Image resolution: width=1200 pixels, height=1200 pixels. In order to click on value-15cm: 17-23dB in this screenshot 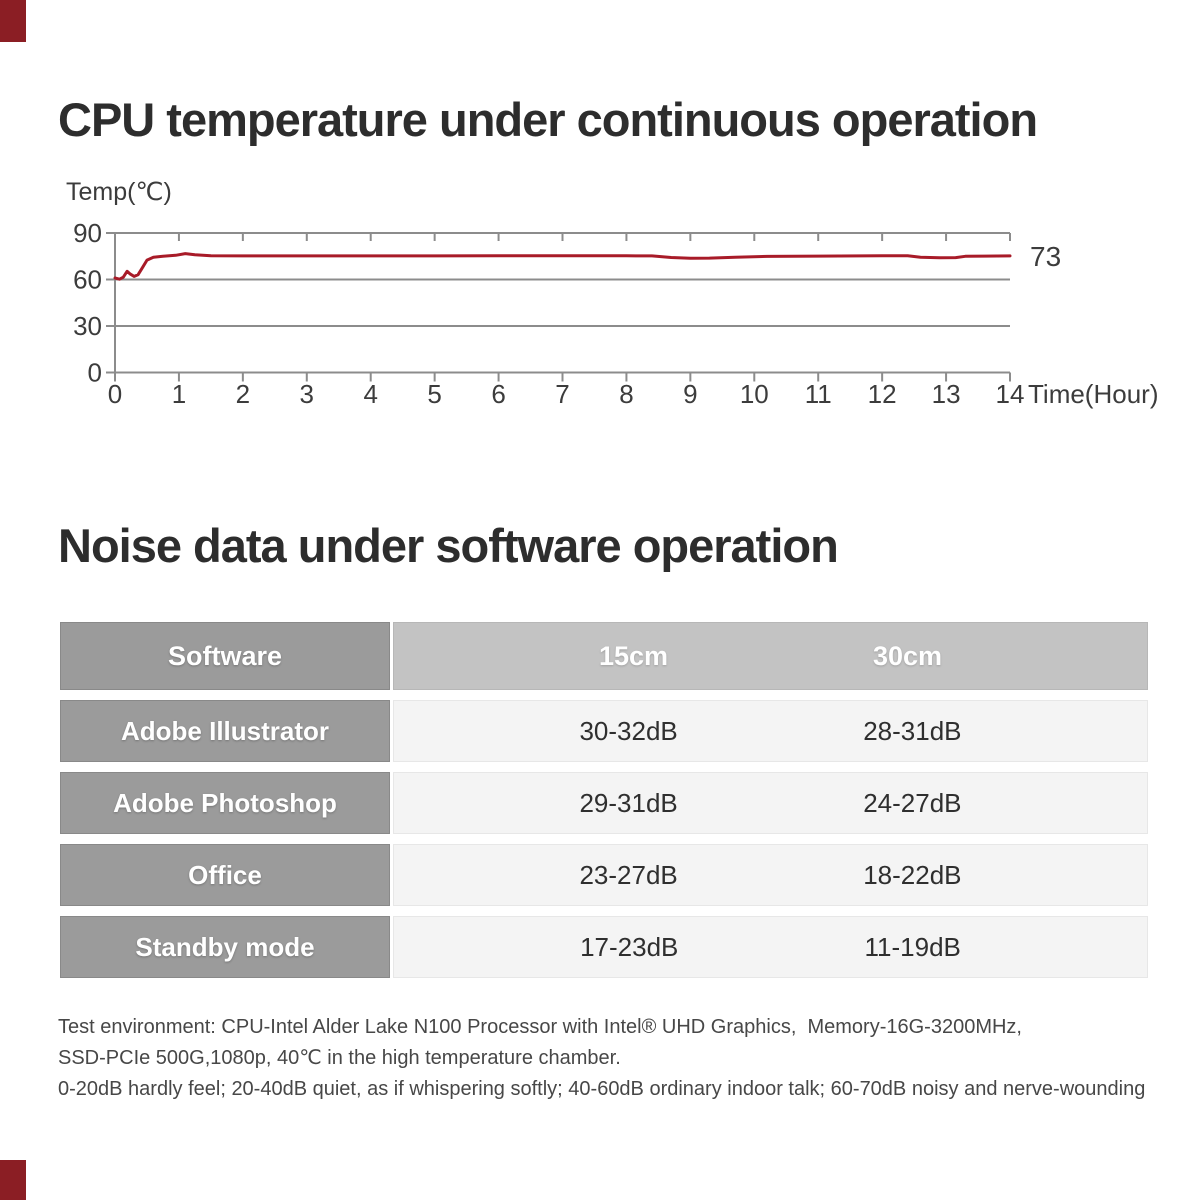, I will do `click(629, 946)`.